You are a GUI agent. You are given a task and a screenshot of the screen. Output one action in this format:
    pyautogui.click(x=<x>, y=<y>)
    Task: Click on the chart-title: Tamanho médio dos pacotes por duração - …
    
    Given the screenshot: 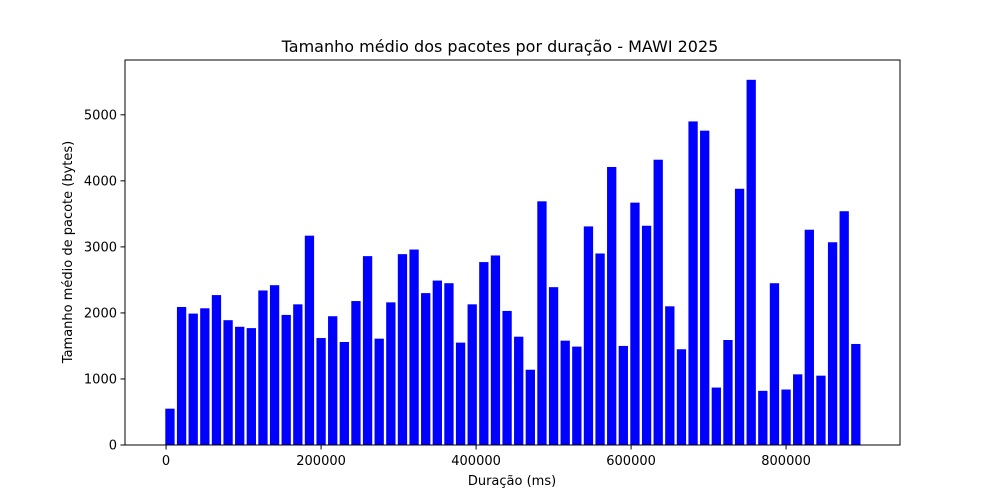 What is the action you would take?
    pyautogui.click(x=500, y=46)
    